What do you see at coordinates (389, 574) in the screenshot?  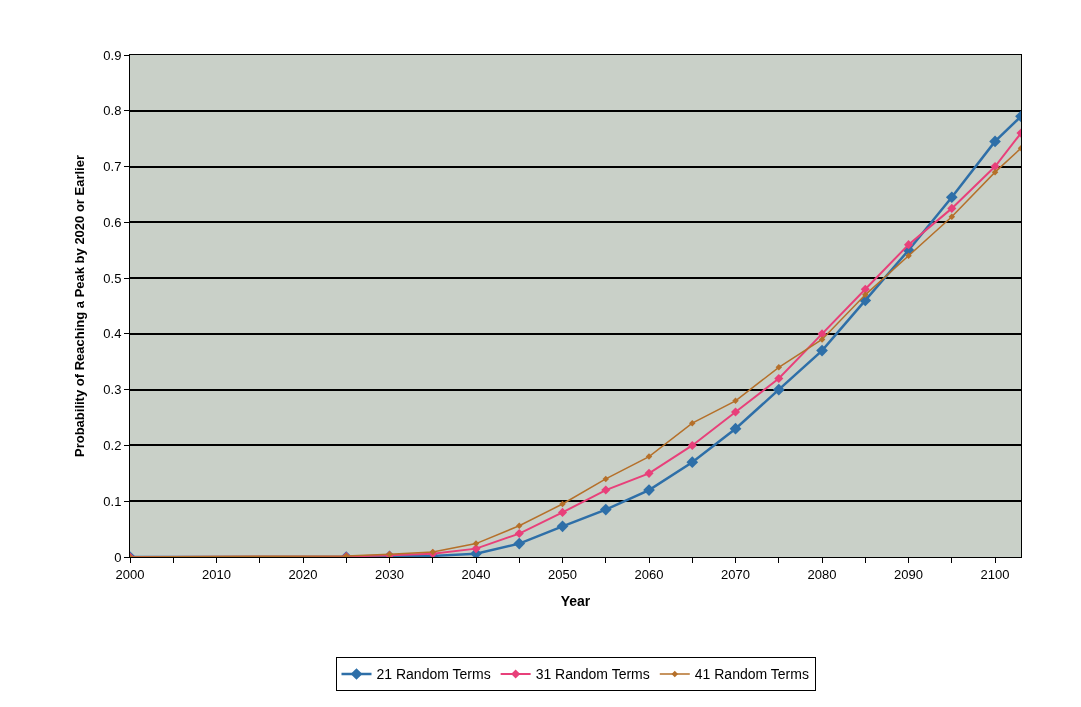 I see `x-tick-label: 2030` at bounding box center [389, 574].